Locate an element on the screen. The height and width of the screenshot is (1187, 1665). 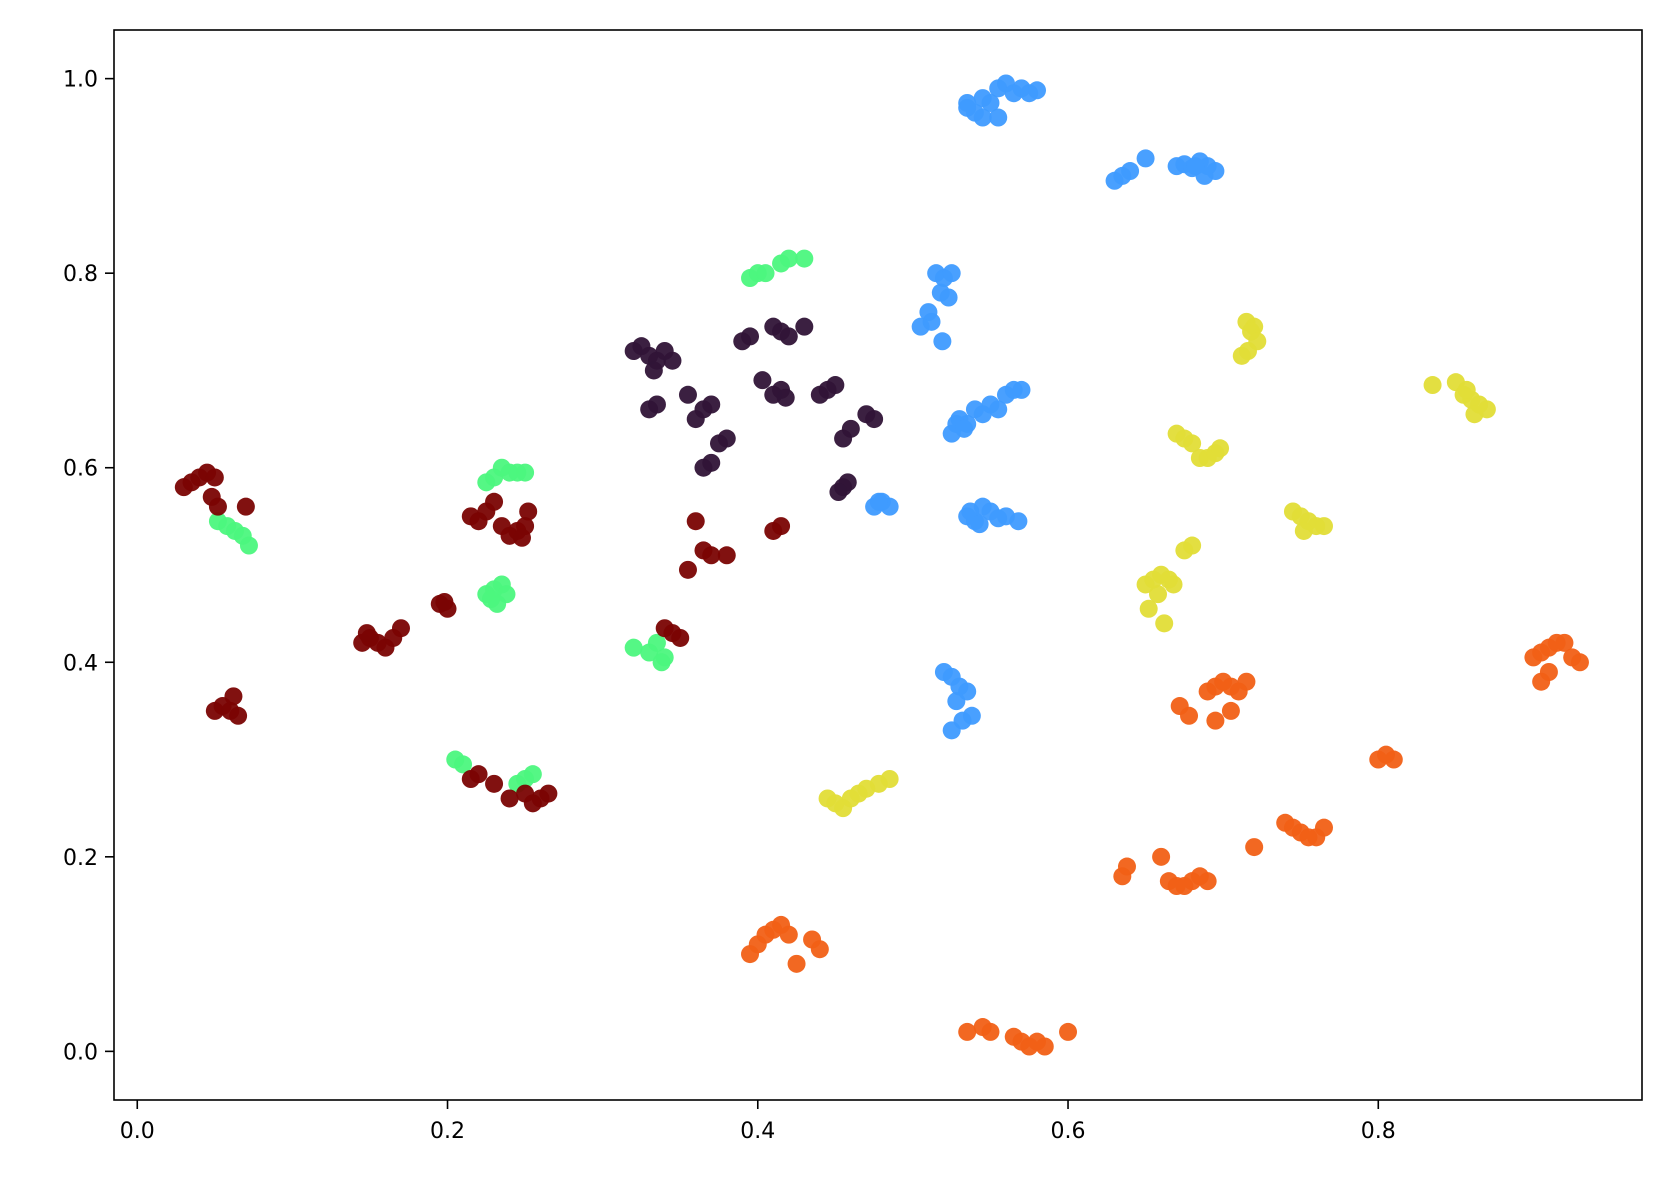
x-tick-label: 0.0 is located at coordinates (137, 1131).